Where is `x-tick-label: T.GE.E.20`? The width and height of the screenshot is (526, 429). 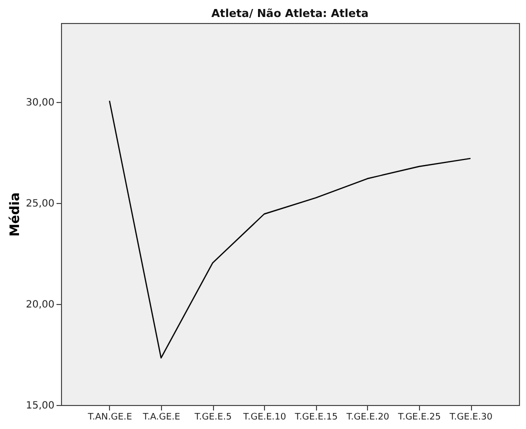
x-tick-label: T.GE.E.20 is located at coordinates (367, 417).